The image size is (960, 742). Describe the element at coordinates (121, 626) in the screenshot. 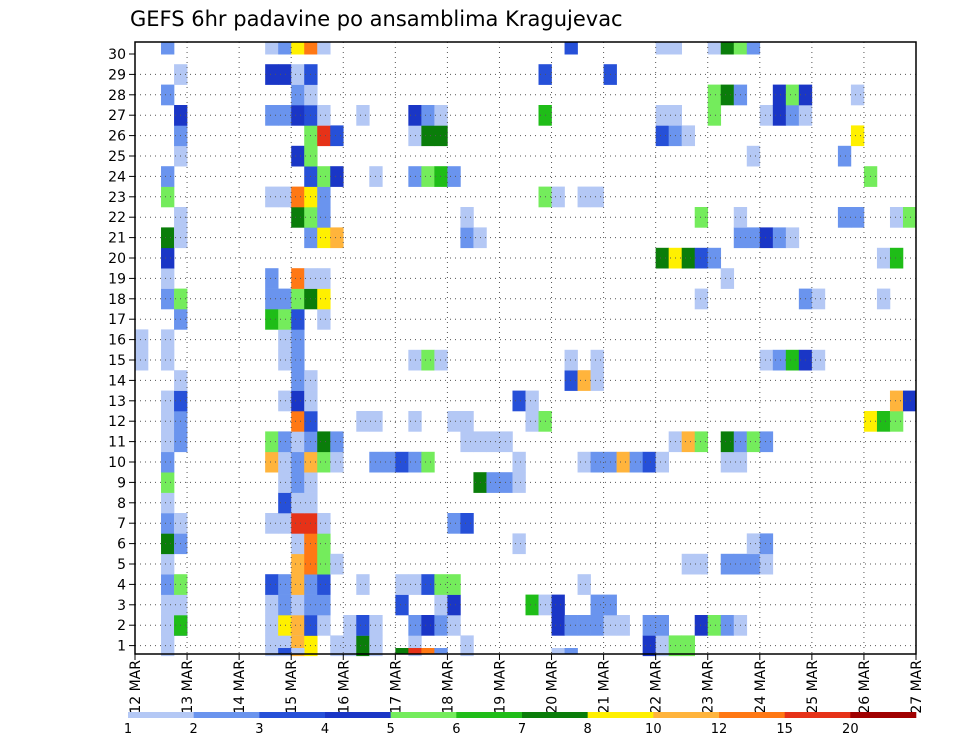

I see `y-tick-label: 2` at that location.